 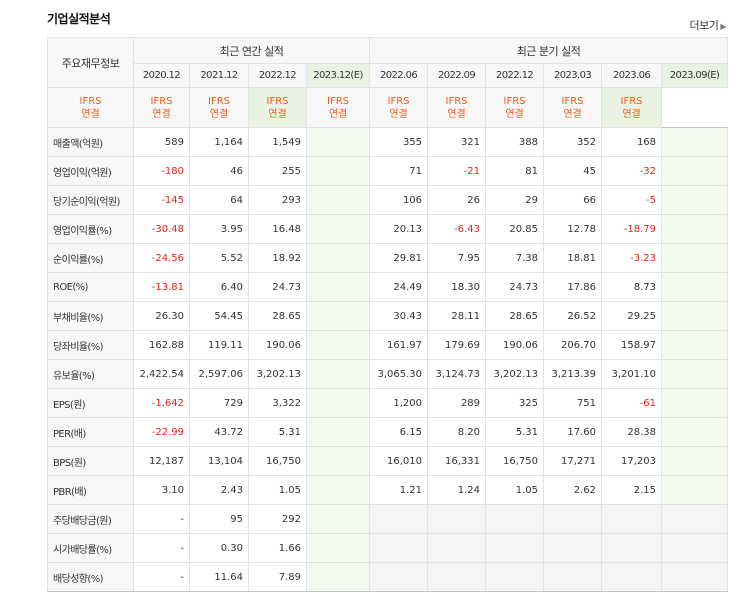 I want to click on data-cell: 7.38, so click(x=515, y=258).